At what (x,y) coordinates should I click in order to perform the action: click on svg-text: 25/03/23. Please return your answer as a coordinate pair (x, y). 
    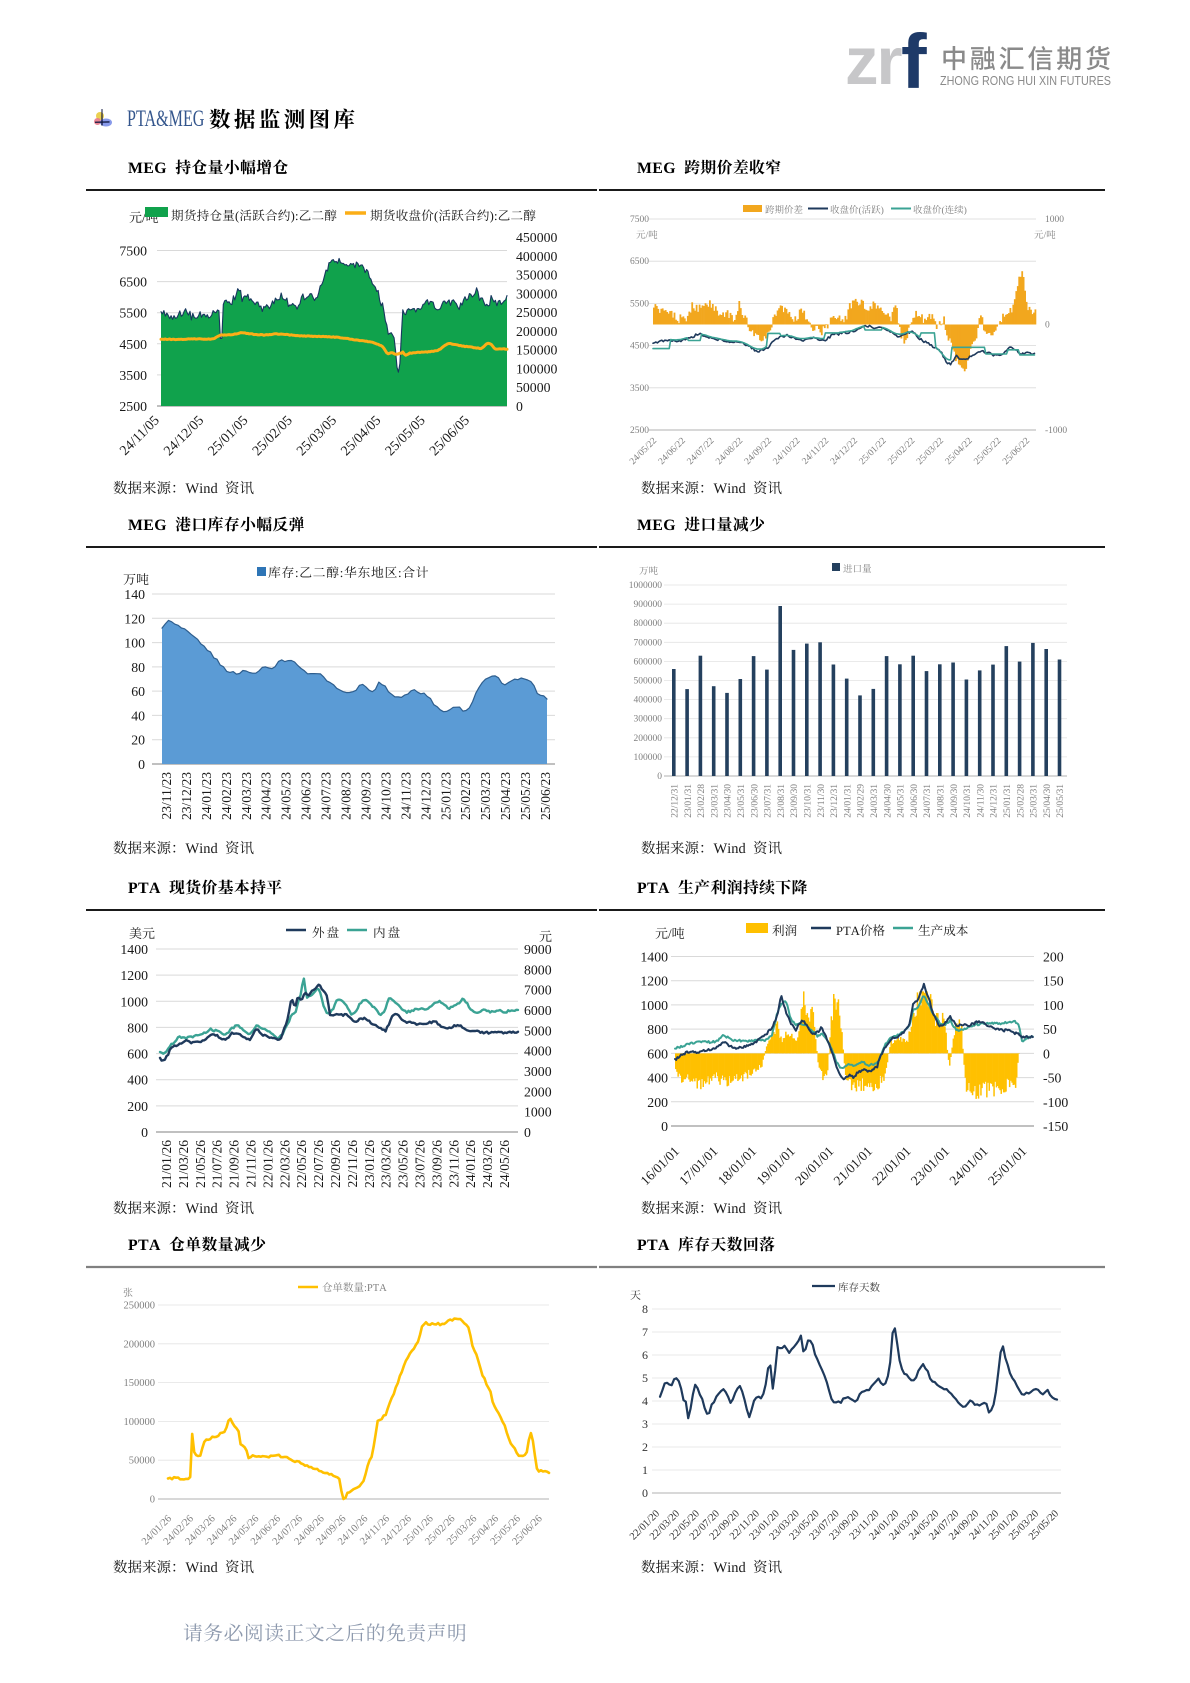
    Looking at the image, I should click on (485, 796).